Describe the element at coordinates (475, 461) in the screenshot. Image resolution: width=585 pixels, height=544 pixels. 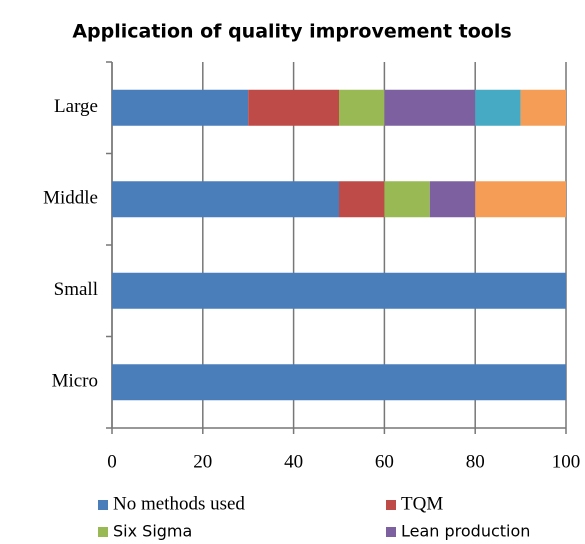
I see `x-tick-label: 80` at that location.